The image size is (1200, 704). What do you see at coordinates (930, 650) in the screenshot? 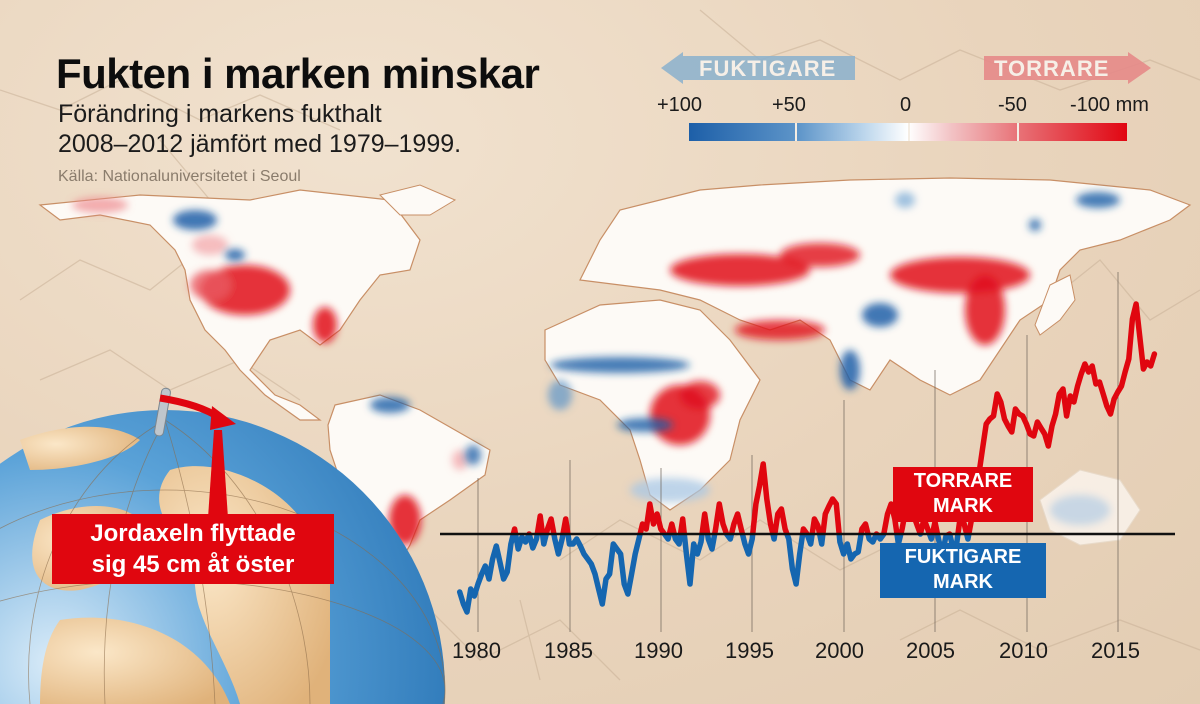
I see `x-tick-2005: 2005` at bounding box center [930, 650].